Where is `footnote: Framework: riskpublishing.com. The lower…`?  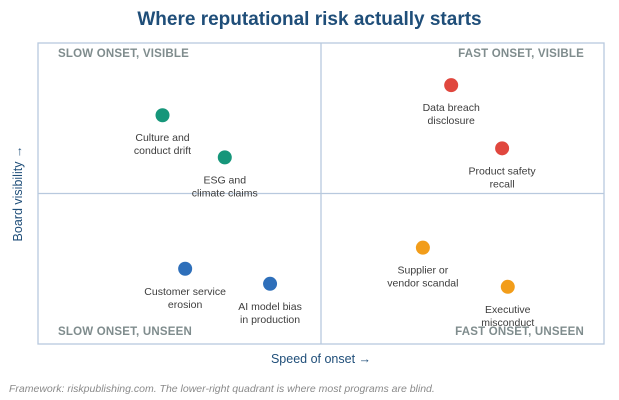
footnote: Framework: riskpublishing.com. The lower… is located at coordinates (222, 389).